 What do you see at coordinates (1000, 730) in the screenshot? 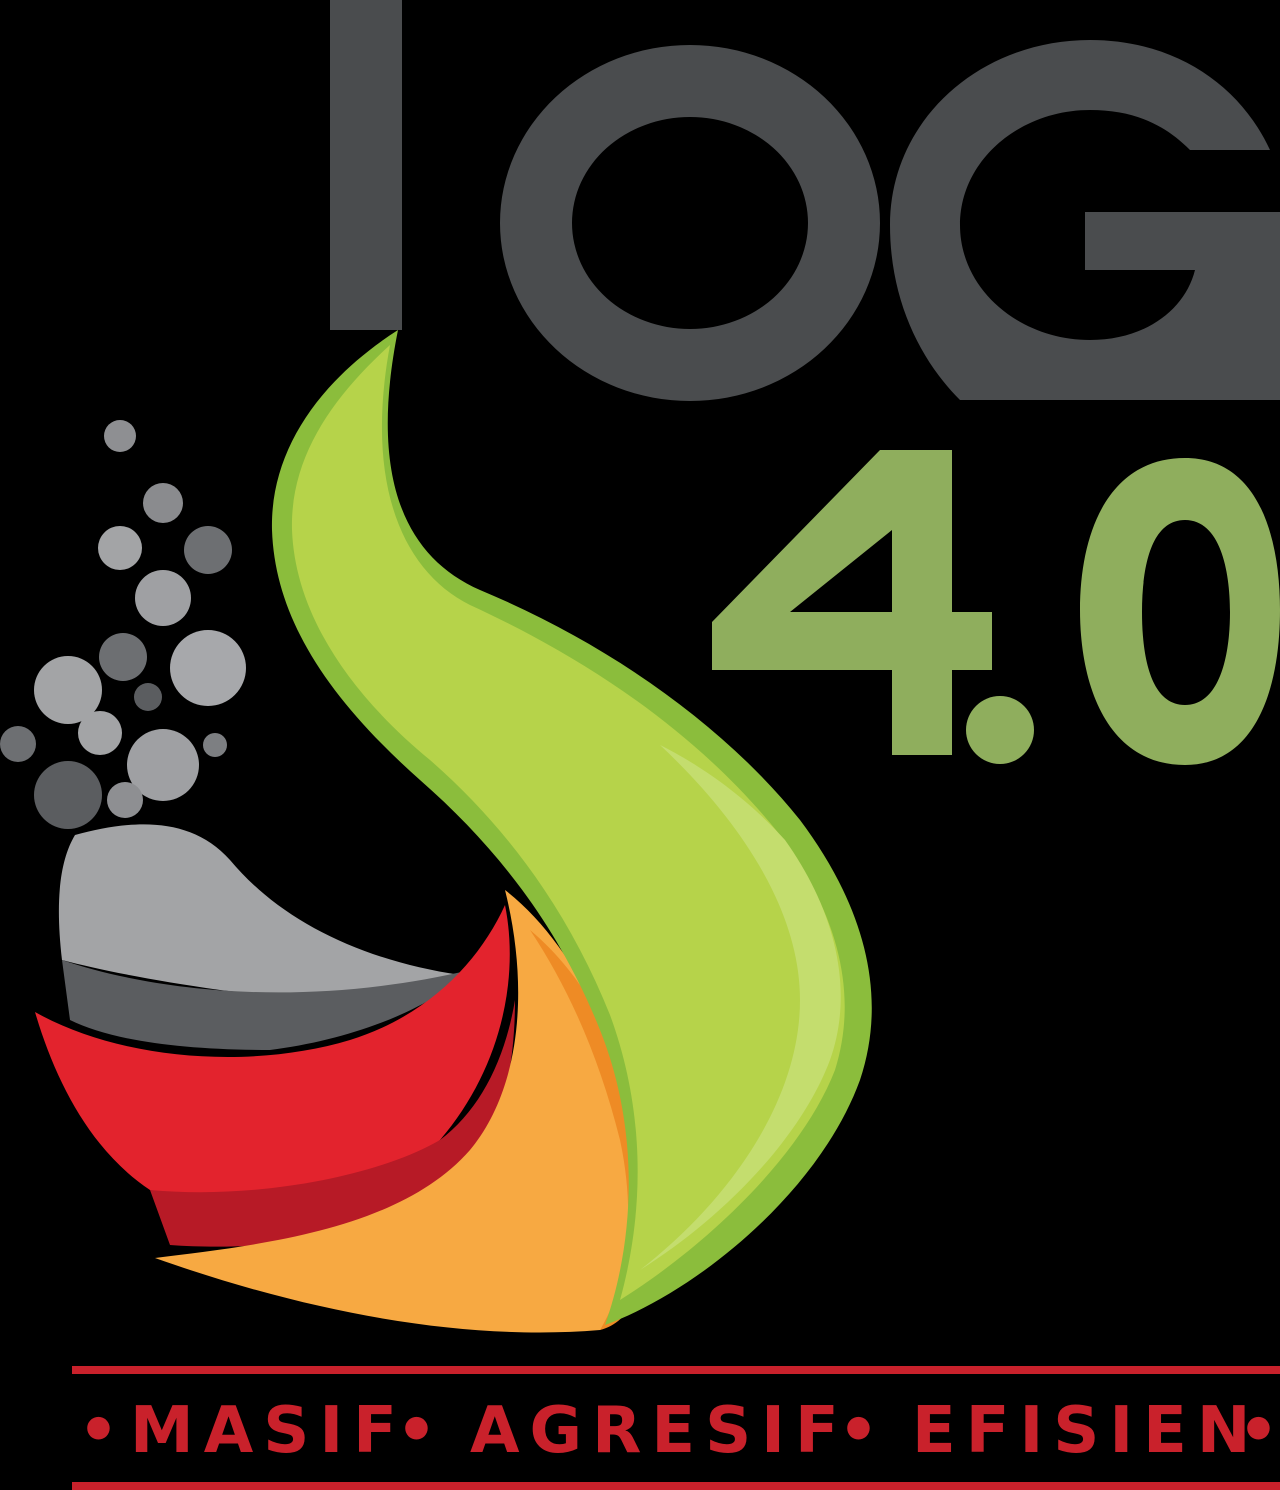
I see `decimal-point` at bounding box center [1000, 730].